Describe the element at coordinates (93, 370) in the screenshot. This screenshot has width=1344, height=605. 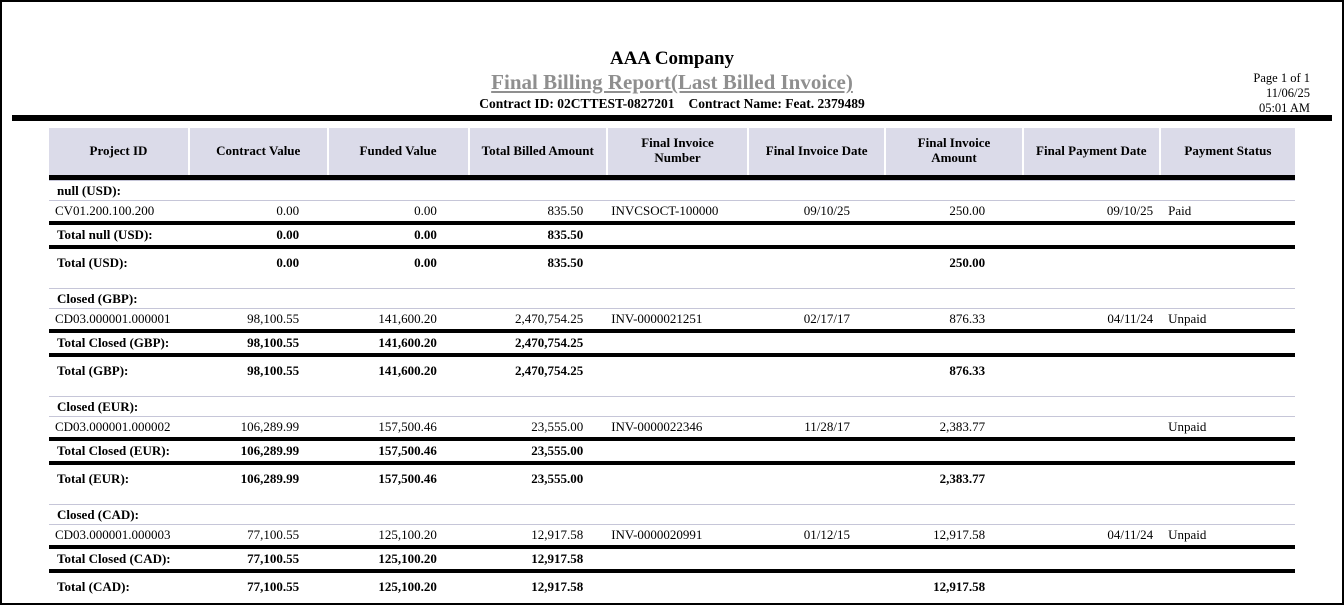
I see `cell: Total (GBP):` at that location.